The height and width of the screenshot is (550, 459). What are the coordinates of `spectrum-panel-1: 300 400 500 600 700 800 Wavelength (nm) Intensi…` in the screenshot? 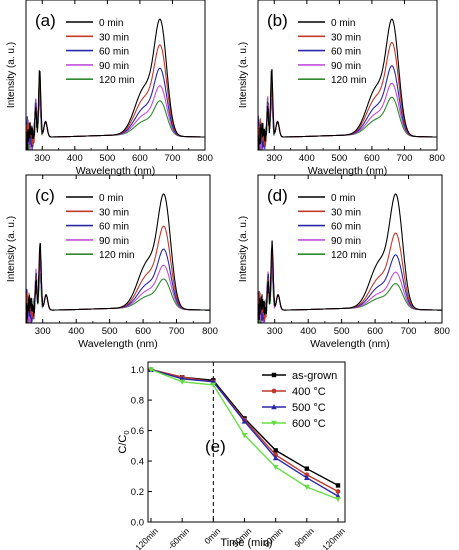 It's located at (109, 88).